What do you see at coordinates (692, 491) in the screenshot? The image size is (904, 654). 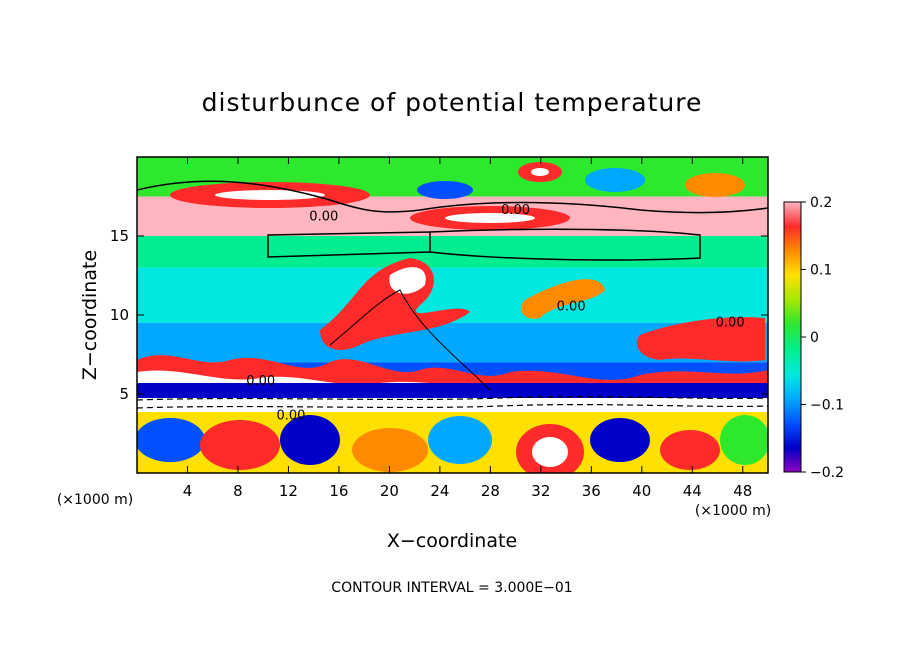 I see `x-tick-label: 44` at bounding box center [692, 491].